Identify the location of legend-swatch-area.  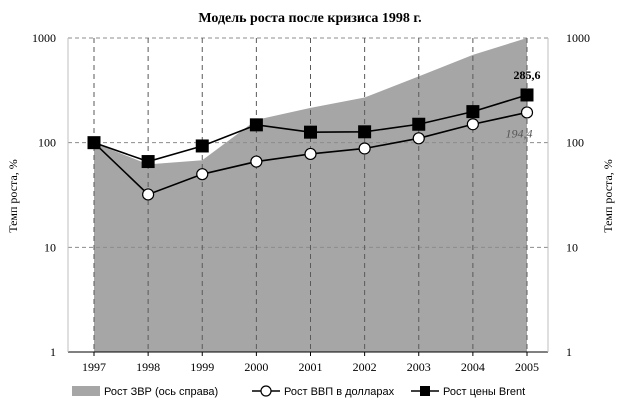
(86, 391).